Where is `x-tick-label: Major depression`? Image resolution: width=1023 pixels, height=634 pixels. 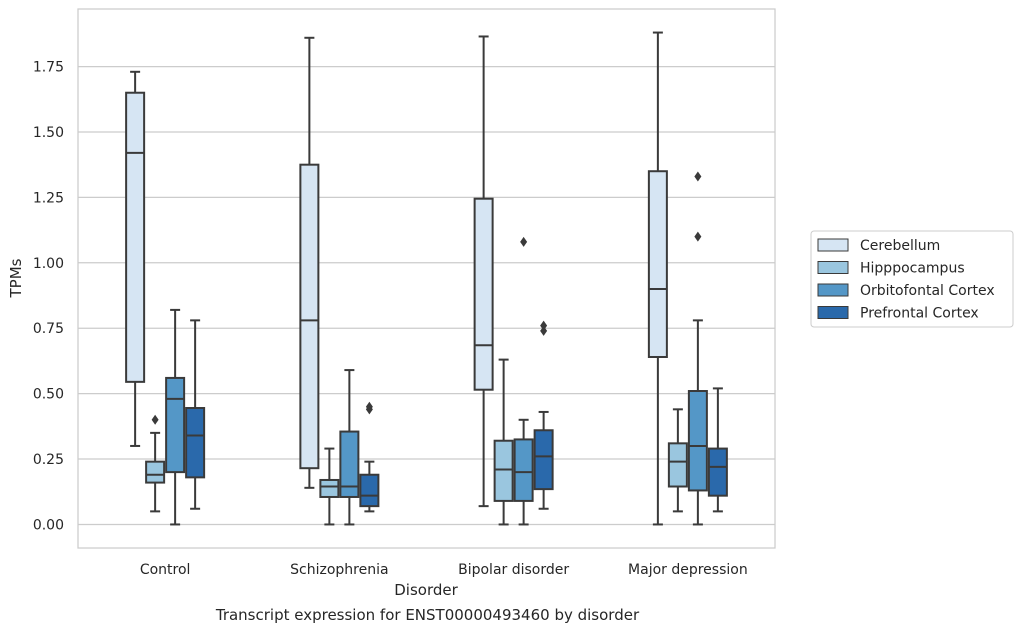 x-tick-label: Major depression is located at coordinates (688, 570).